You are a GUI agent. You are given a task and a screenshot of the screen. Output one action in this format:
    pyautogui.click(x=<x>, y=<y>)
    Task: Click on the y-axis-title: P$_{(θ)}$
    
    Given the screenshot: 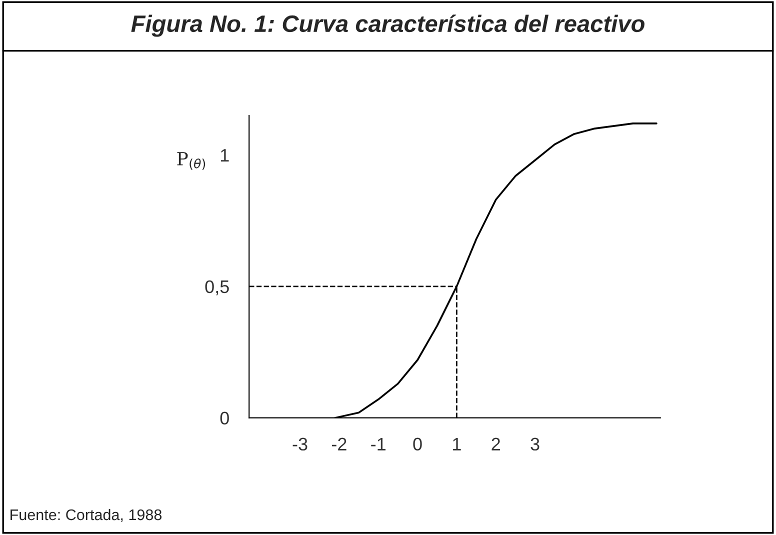 What is the action you would take?
    pyautogui.click(x=191, y=161)
    